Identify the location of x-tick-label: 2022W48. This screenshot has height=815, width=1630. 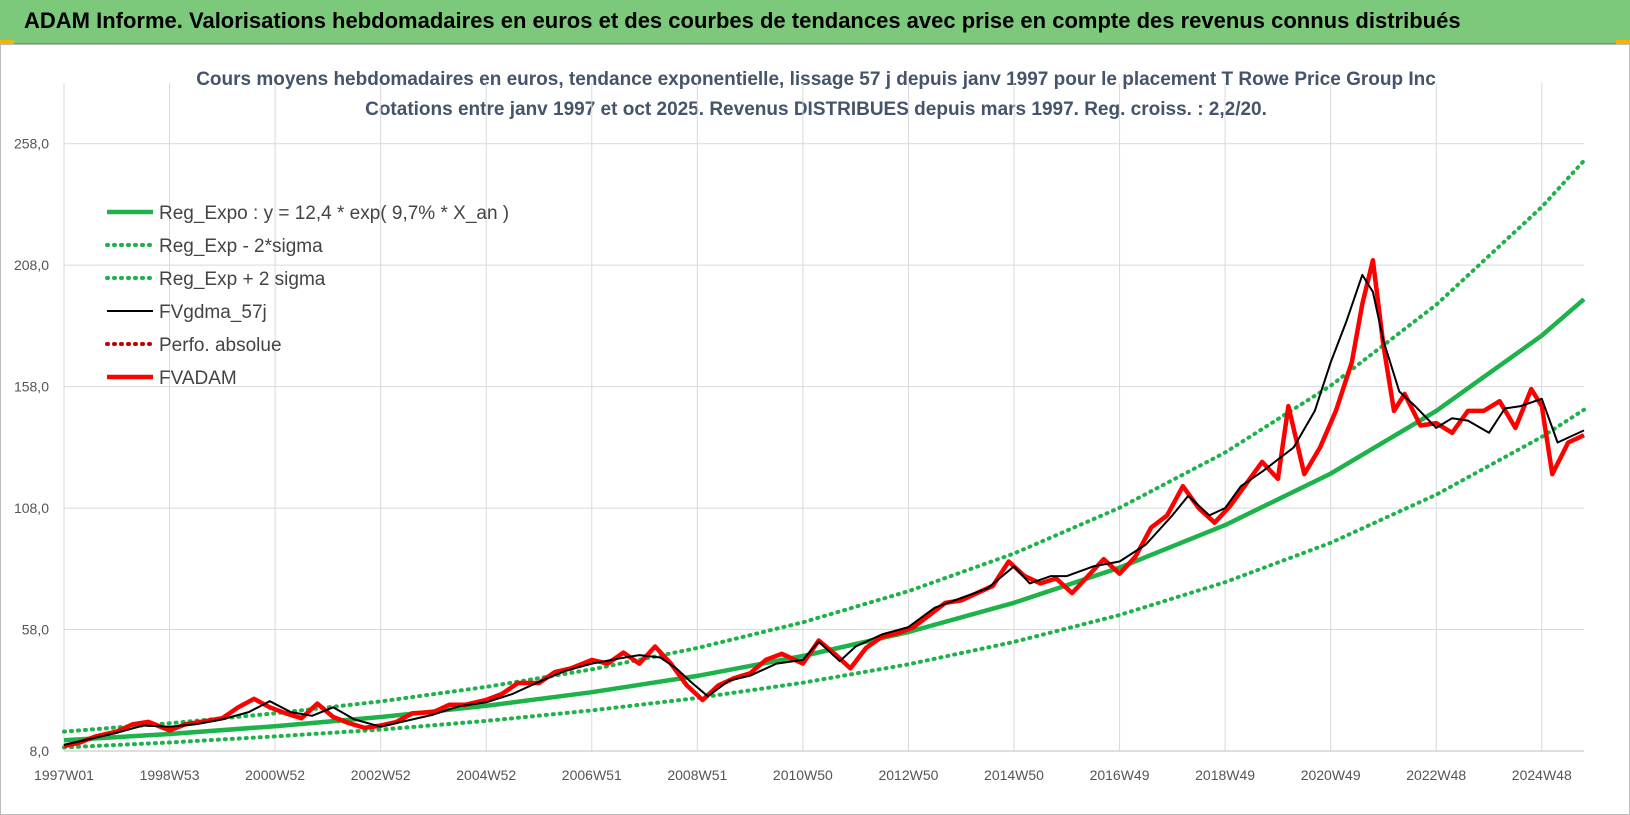
(1436, 775).